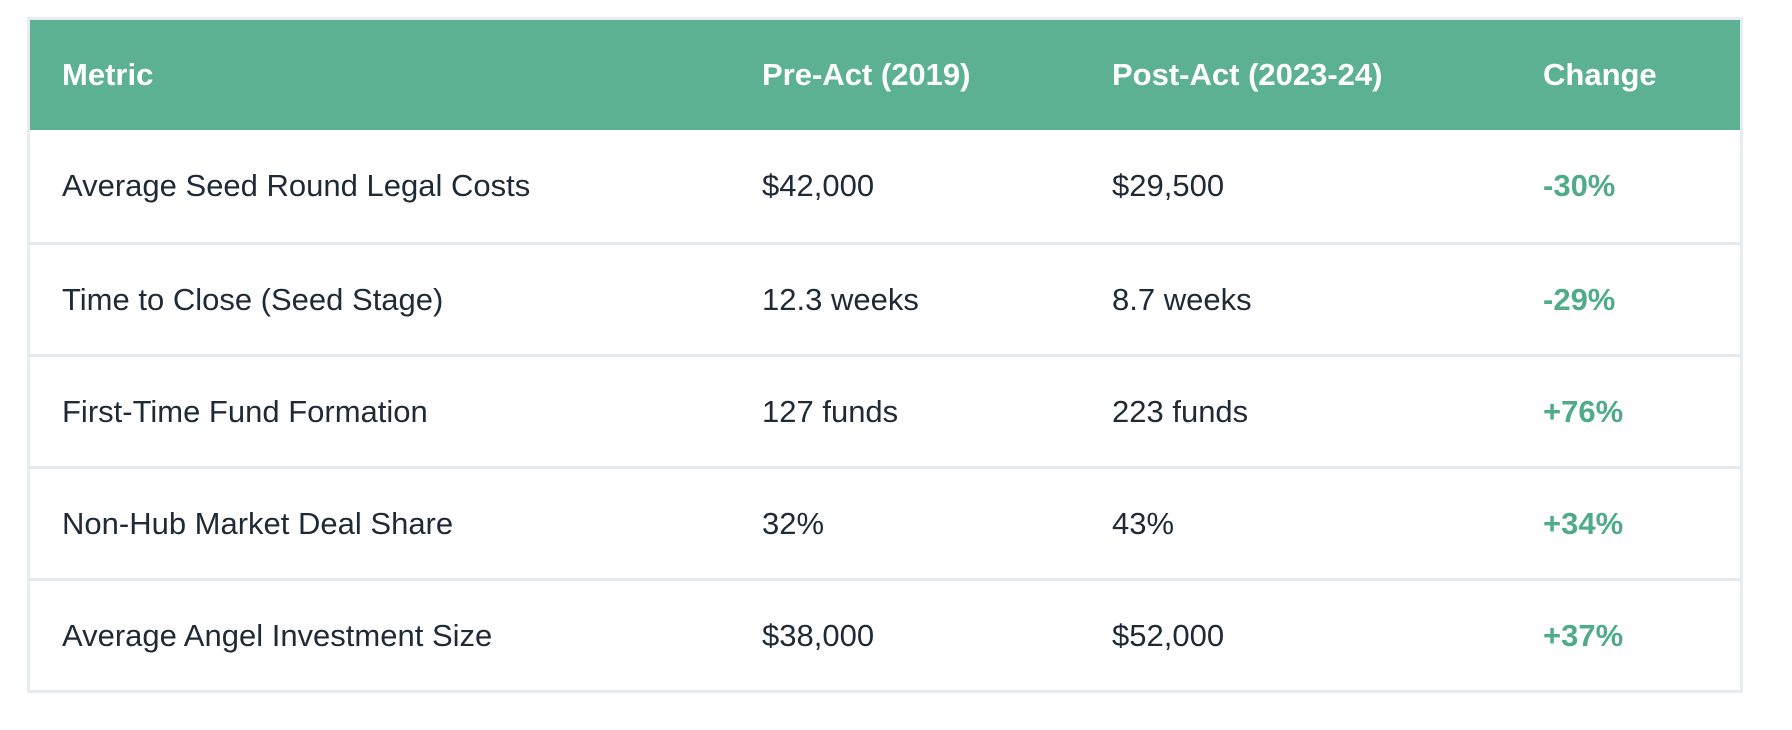  Describe the element at coordinates (1625, 75) in the screenshot. I see `column-header-change: Change` at that location.